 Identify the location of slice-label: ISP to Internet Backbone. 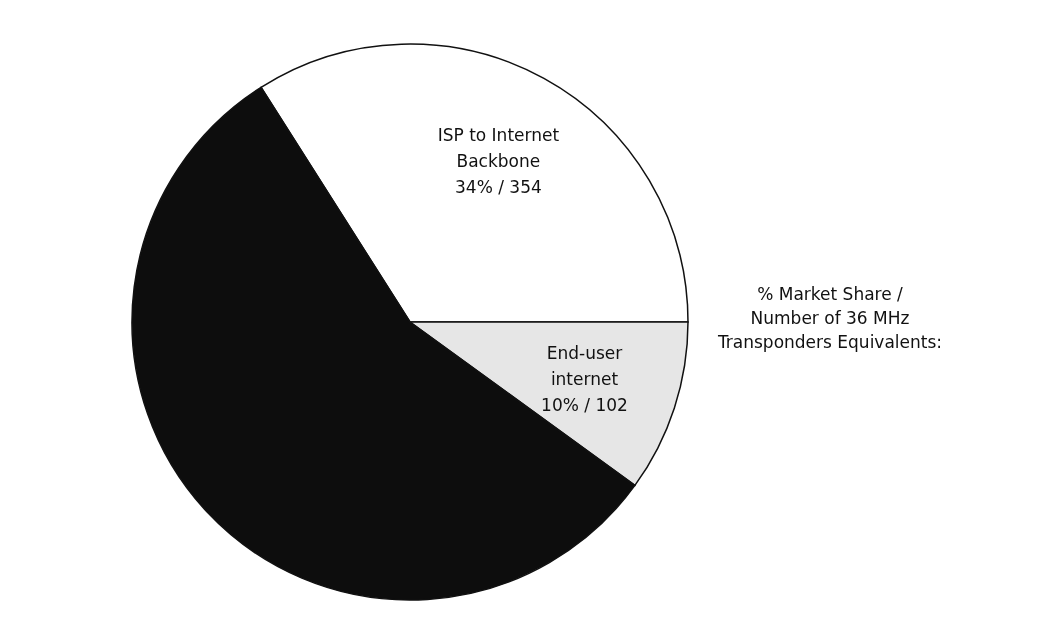
(498, 148).